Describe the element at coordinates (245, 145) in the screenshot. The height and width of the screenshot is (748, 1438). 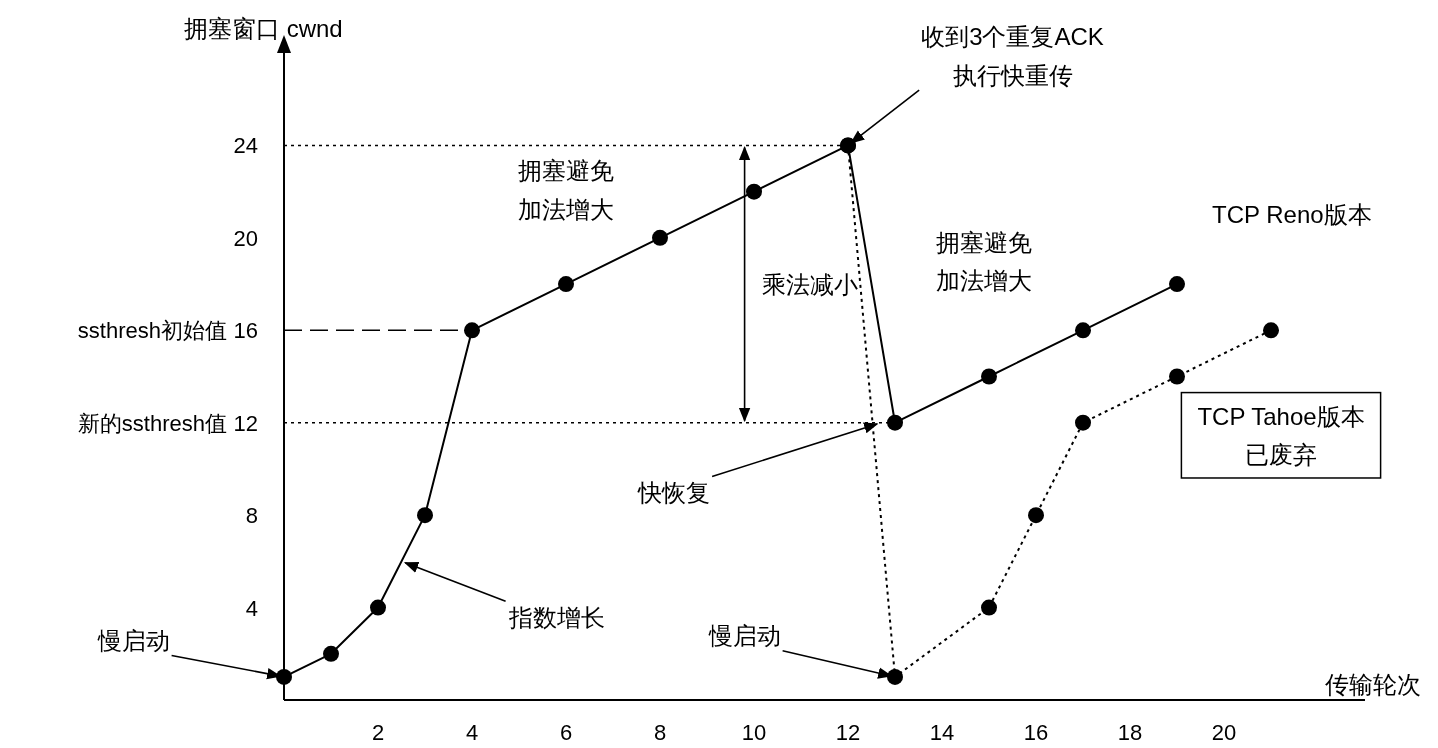
I see `y-tick-label: 24` at that location.